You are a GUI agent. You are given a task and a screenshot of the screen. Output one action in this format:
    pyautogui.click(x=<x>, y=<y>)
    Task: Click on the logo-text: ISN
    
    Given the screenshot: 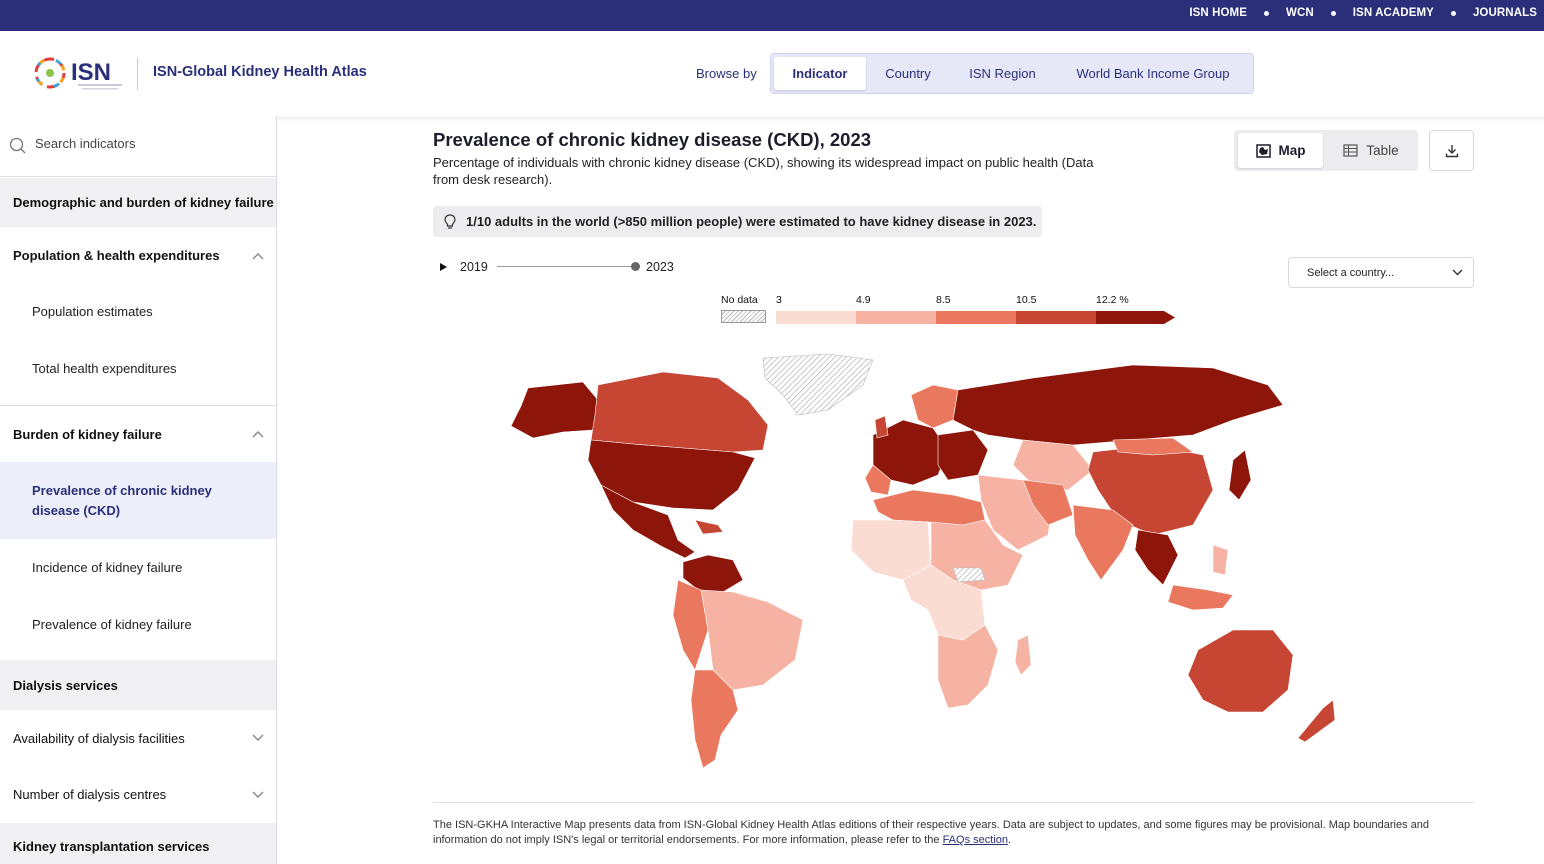 What is the action you would take?
    pyautogui.click(x=91, y=72)
    